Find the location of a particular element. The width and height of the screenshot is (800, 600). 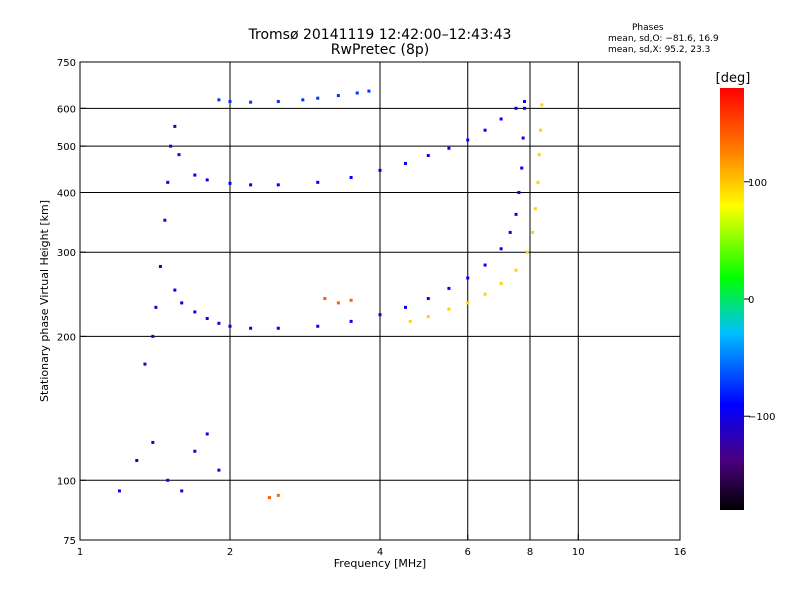

x-tick-label: 1 is located at coordinates (80, 552).